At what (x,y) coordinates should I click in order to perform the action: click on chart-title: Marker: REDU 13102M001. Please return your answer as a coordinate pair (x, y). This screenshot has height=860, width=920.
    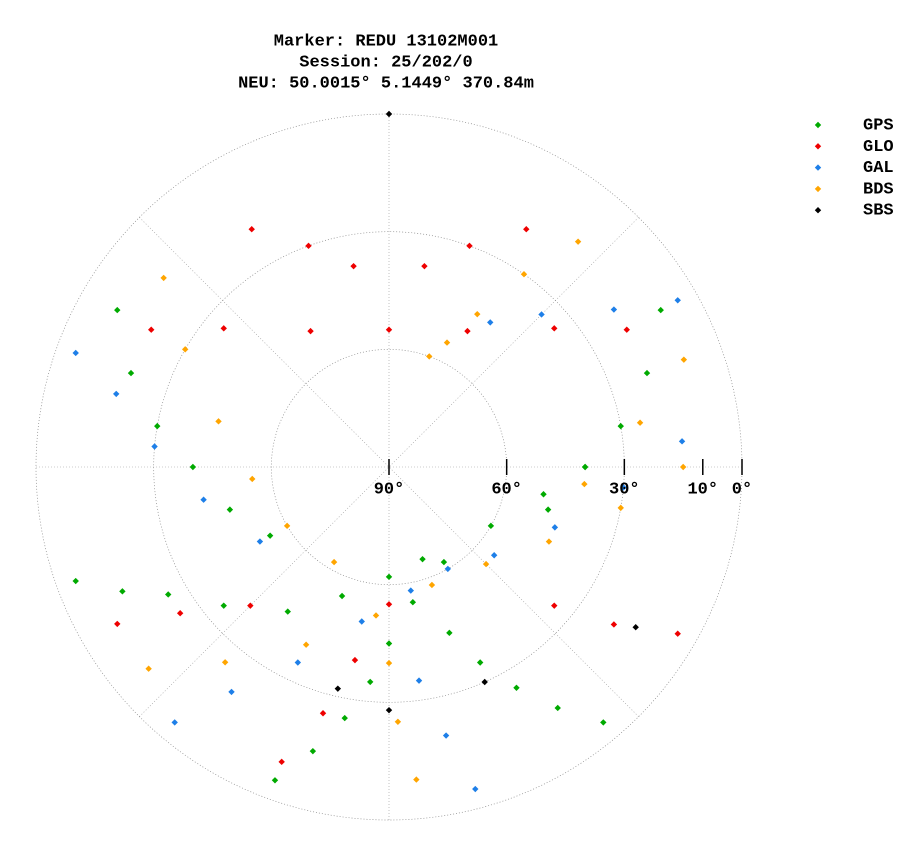
    Looking at the image, I should click on (386, 41).